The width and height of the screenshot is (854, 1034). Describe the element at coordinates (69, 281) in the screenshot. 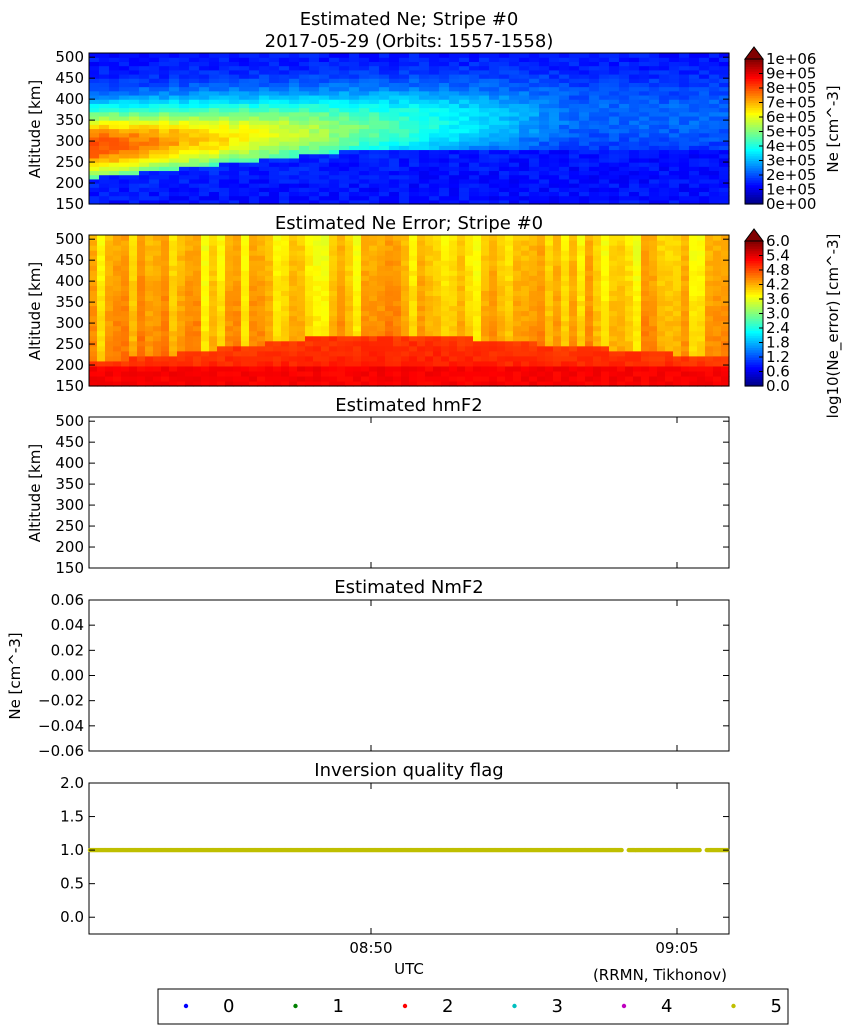

I see `y-tick-label: 400` at that location.